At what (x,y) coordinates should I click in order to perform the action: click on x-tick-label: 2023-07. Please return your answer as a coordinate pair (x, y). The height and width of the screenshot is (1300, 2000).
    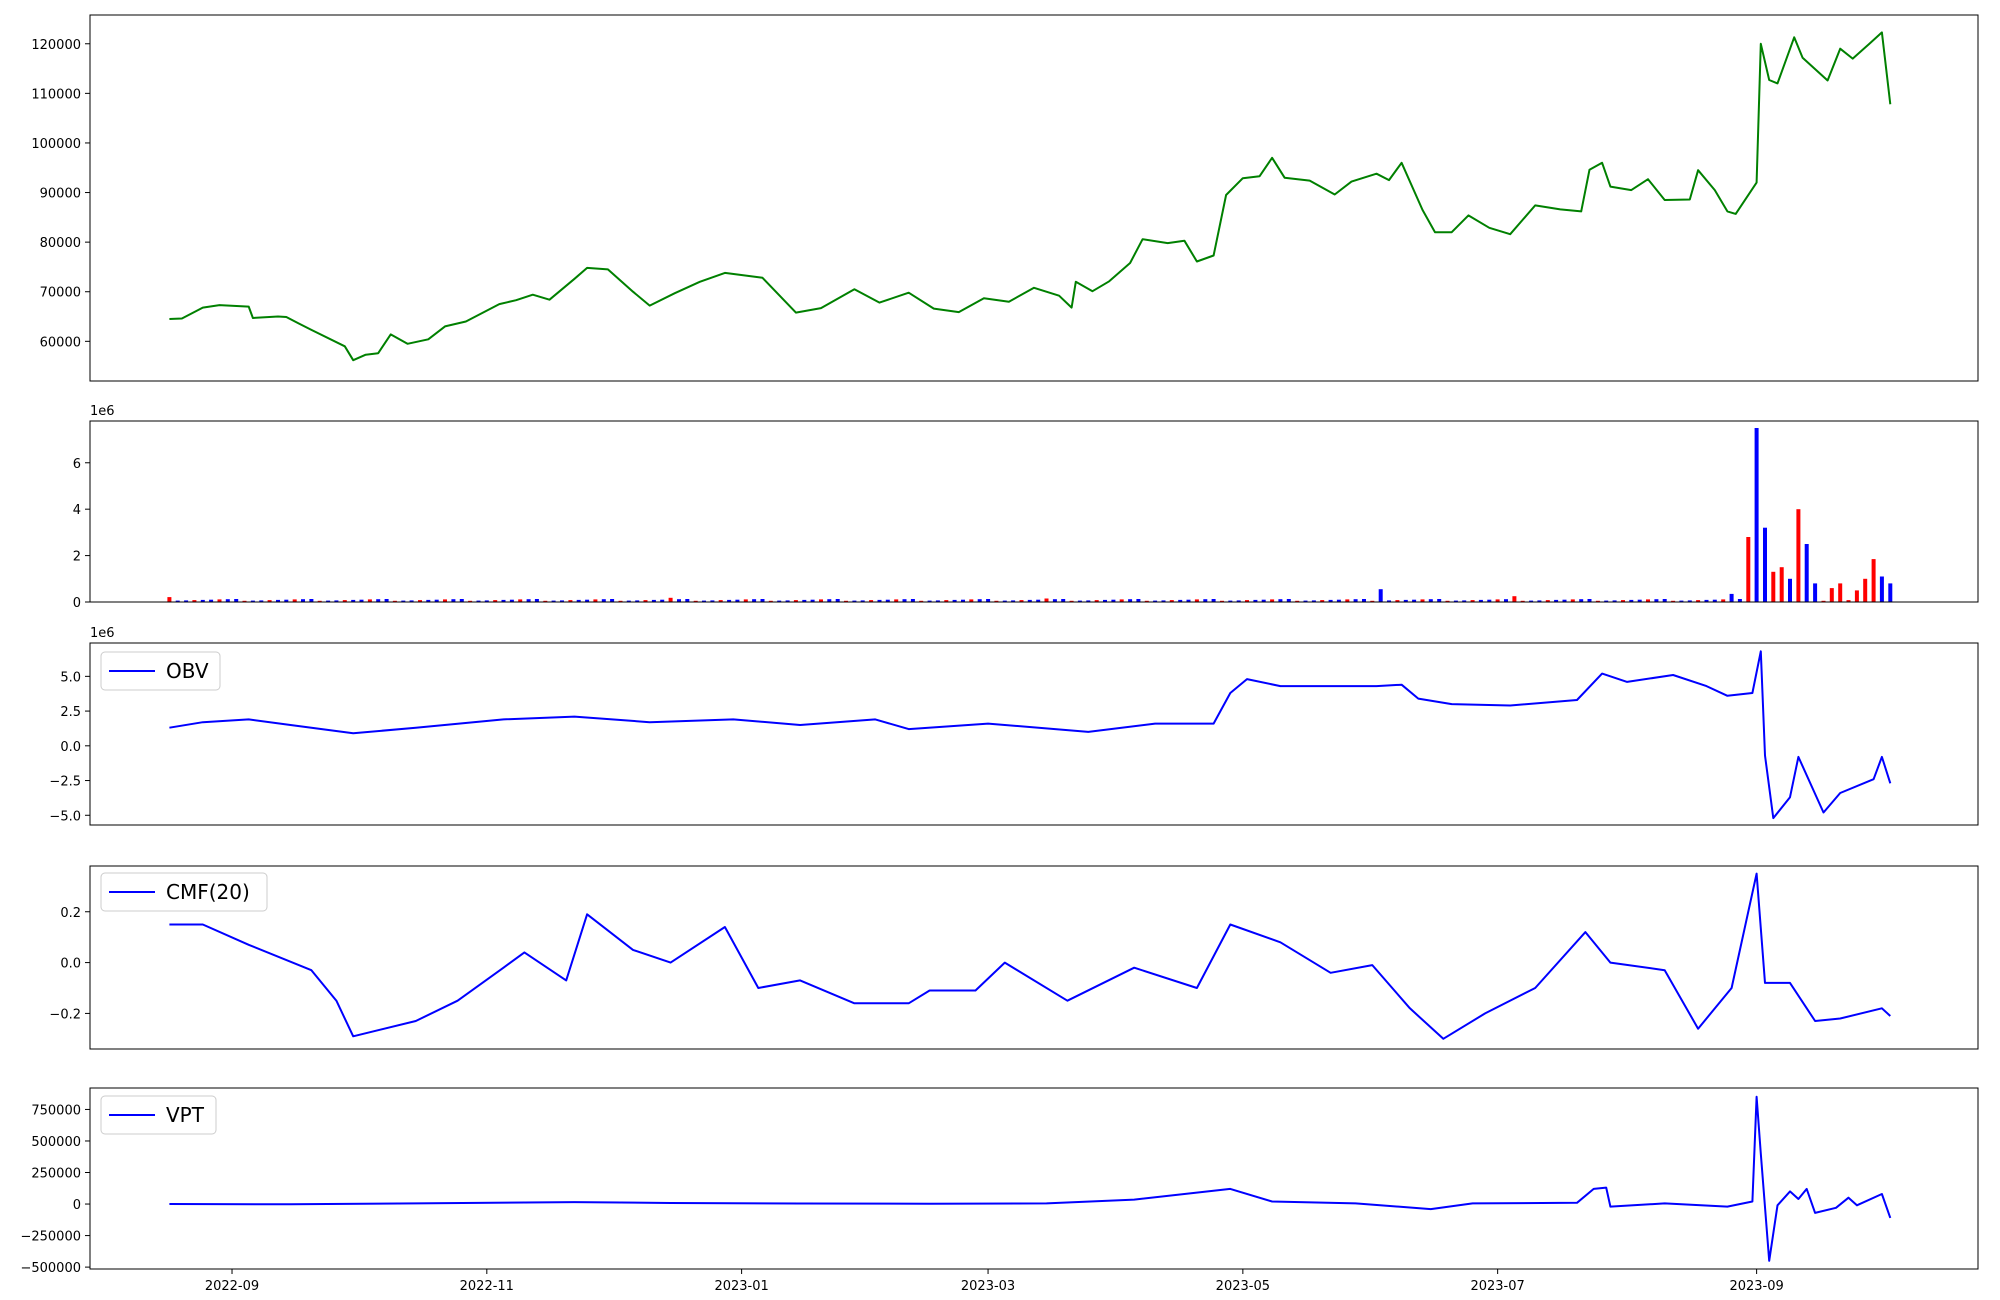
    Looking at the image, I should click on (1497, 1286).